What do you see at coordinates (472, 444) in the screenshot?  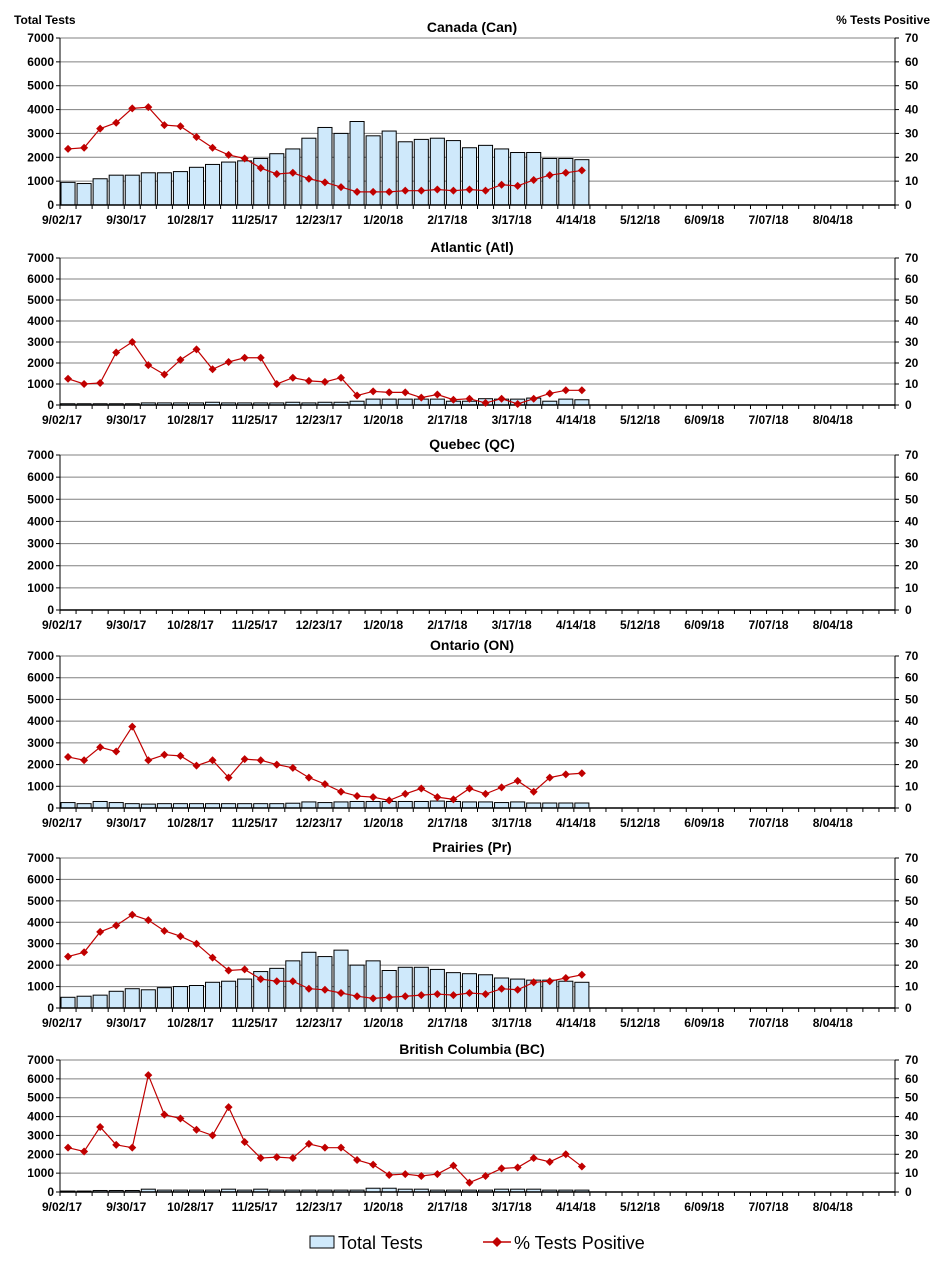 I see `panel-title: Quebec (QC)` at bounding box center [472, 444].